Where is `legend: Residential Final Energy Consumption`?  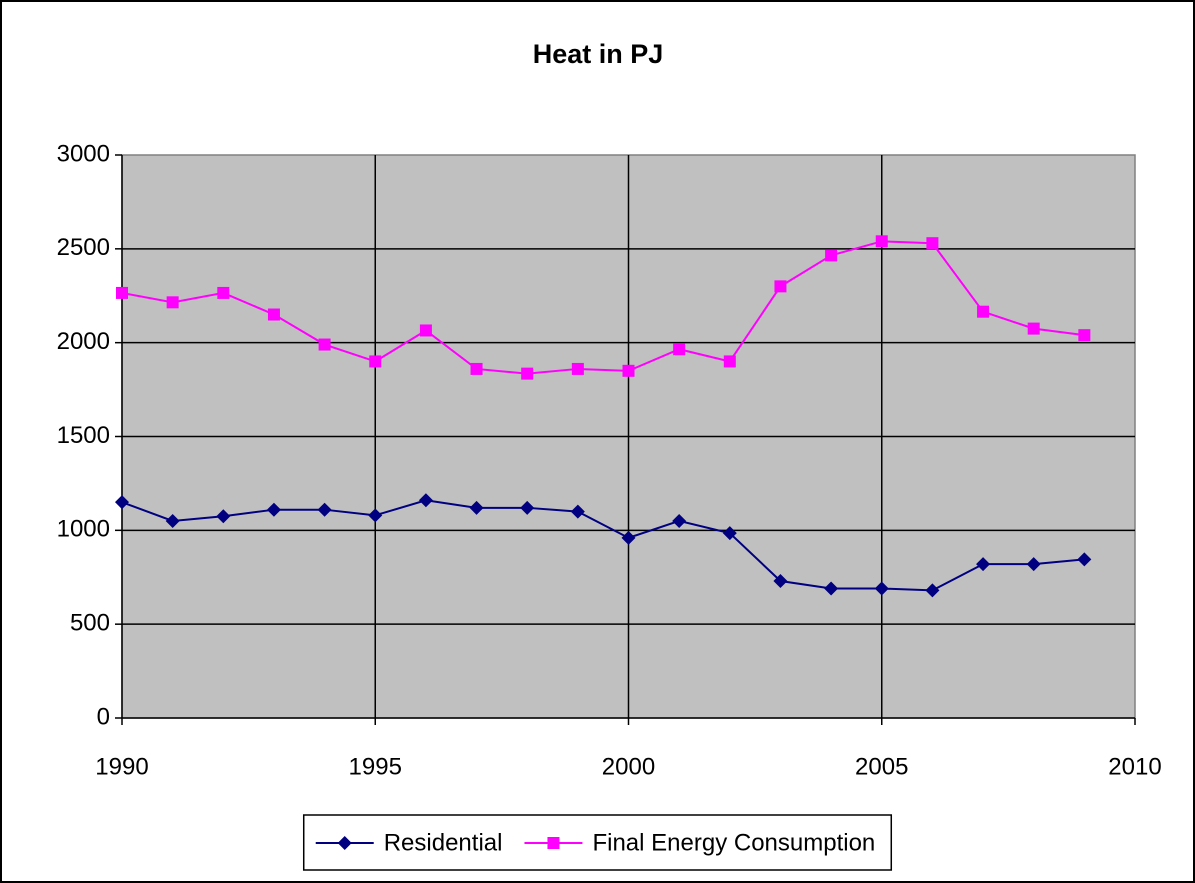 legend: Residential Final Energy Consumption is located at coordinates (597, 842).